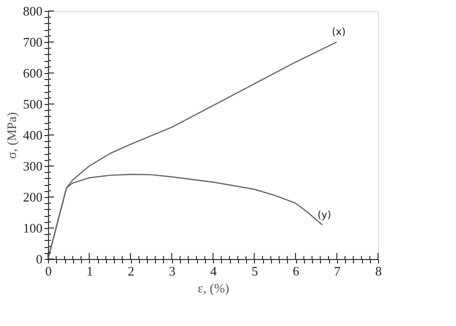 The width and height of the screenshot is (456, 326). Describe the element at coordinates (378, 271) in the screenshot. I see `x-tick-label: 8` at that location.